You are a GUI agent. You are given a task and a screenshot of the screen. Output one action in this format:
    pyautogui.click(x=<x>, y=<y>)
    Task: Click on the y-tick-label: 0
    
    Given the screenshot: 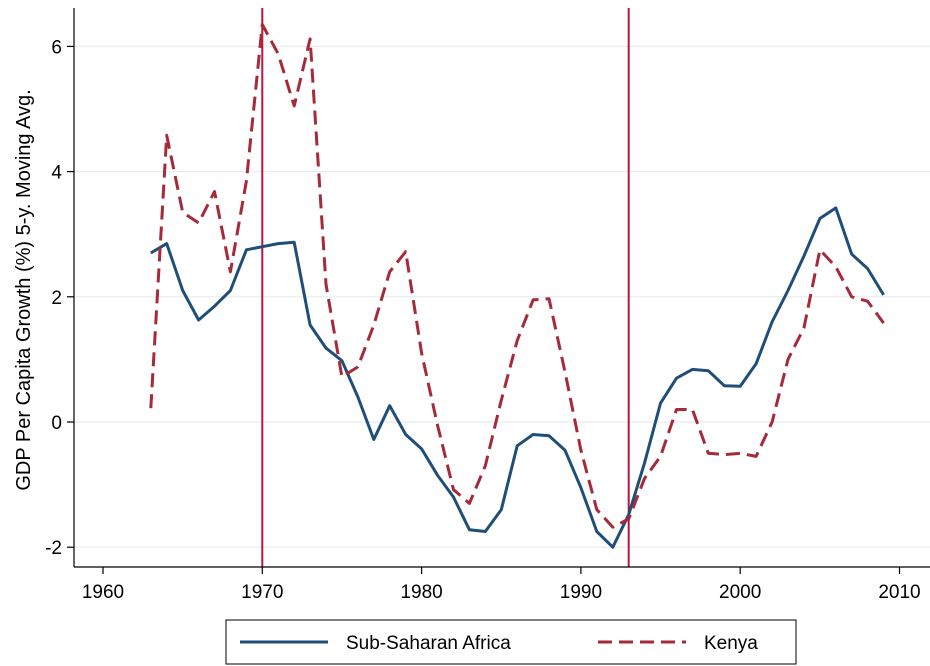 What is the action you would take?
    pyautogui.click(x=56, y=423)
    